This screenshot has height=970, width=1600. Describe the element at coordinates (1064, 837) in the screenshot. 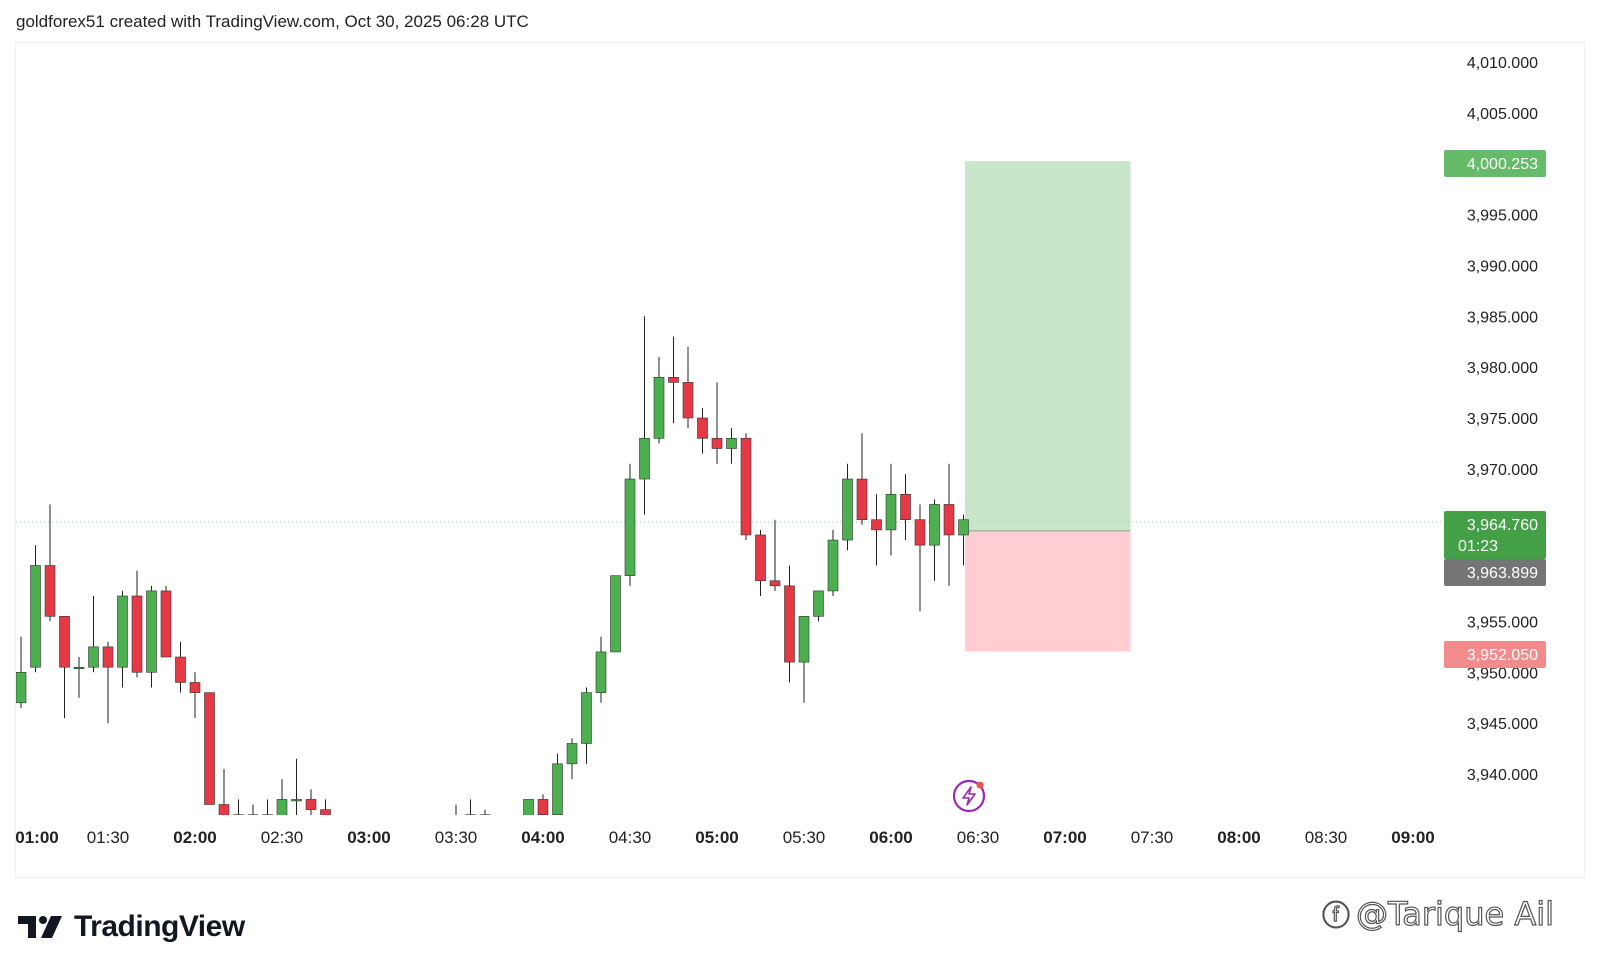

I see `time-tick-label: 07:00` at that location.